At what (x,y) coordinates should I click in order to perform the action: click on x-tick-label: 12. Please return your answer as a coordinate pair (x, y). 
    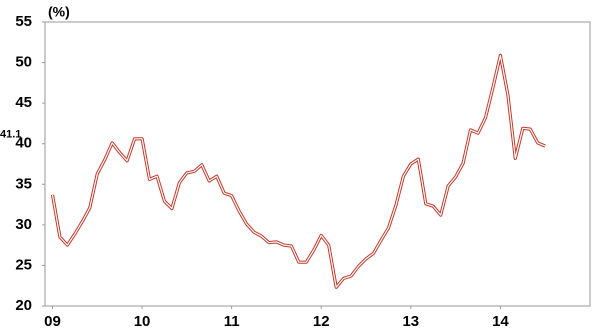
    Looking at the image, I should click on (321, 321).